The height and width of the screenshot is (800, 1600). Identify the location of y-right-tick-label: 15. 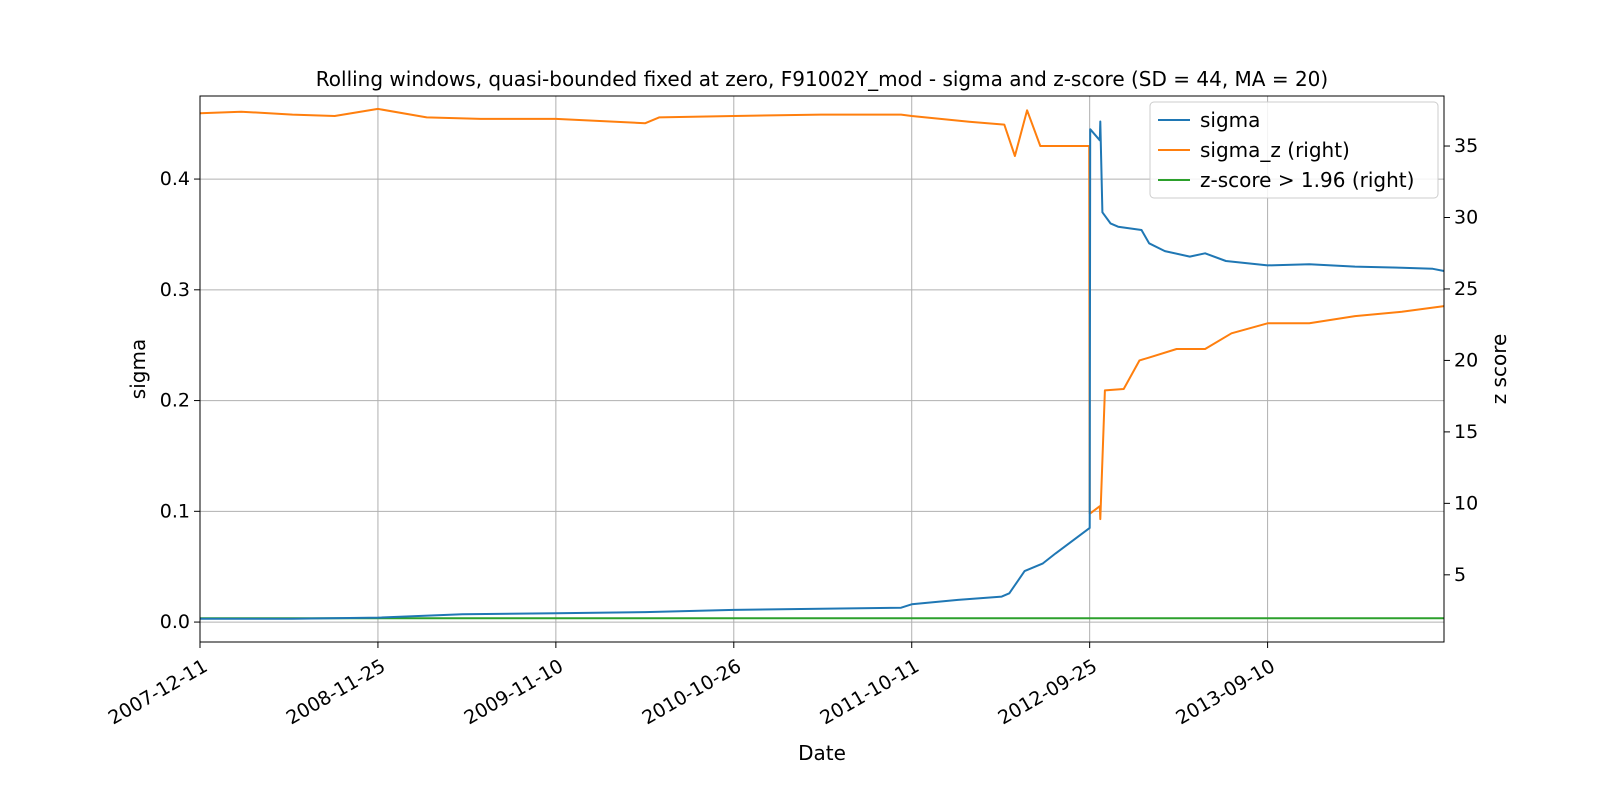
(1466, 432).